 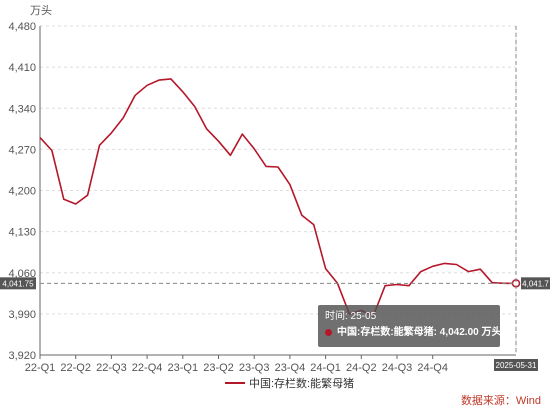 I want to click on x-tick-label: 23-Q4, so click(x=290, y=368).